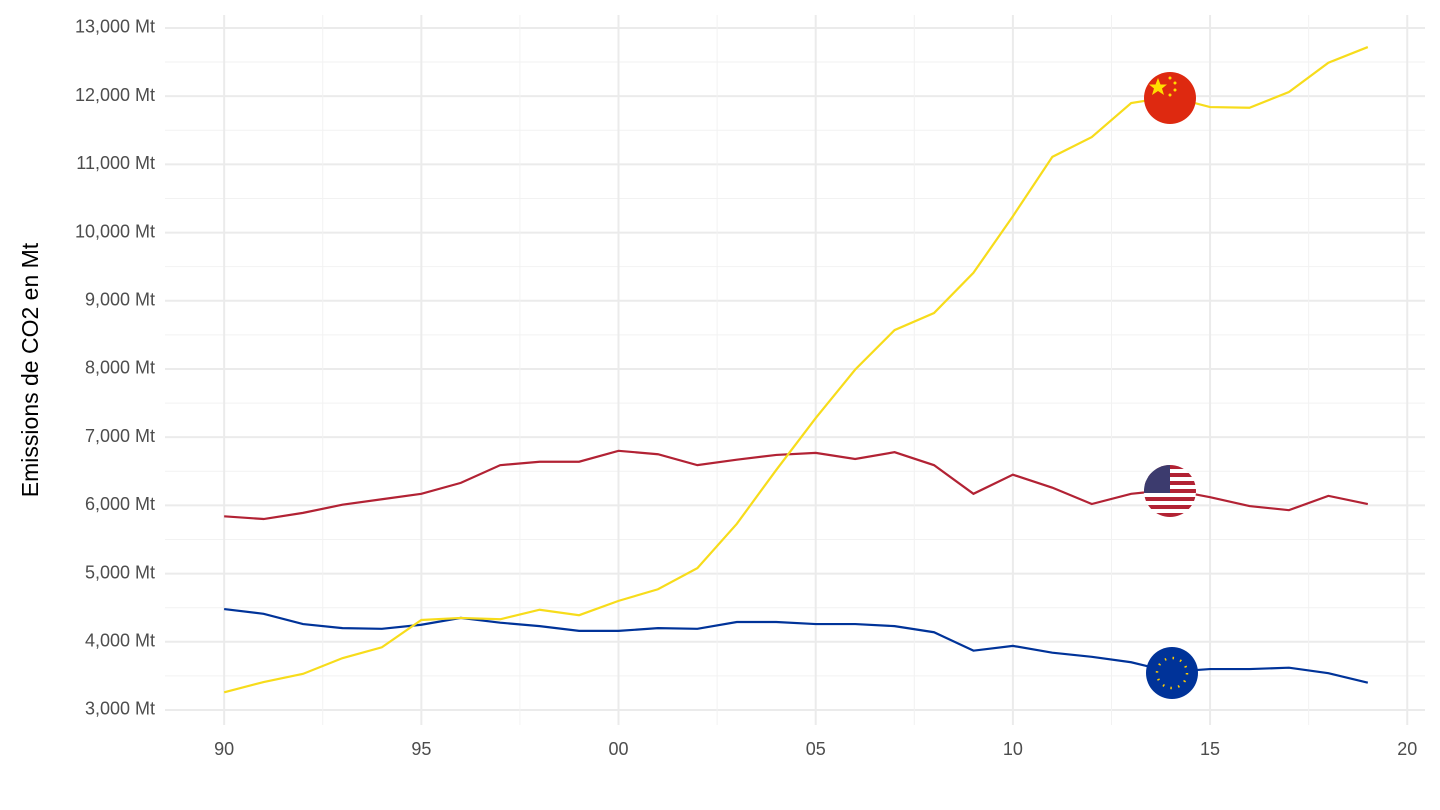 This screenshot has width=1440, height=810. Describe the element at coordinates (115, 27) in the screenshot. I see `y-tick-label: 13,000 Mt` at that location.